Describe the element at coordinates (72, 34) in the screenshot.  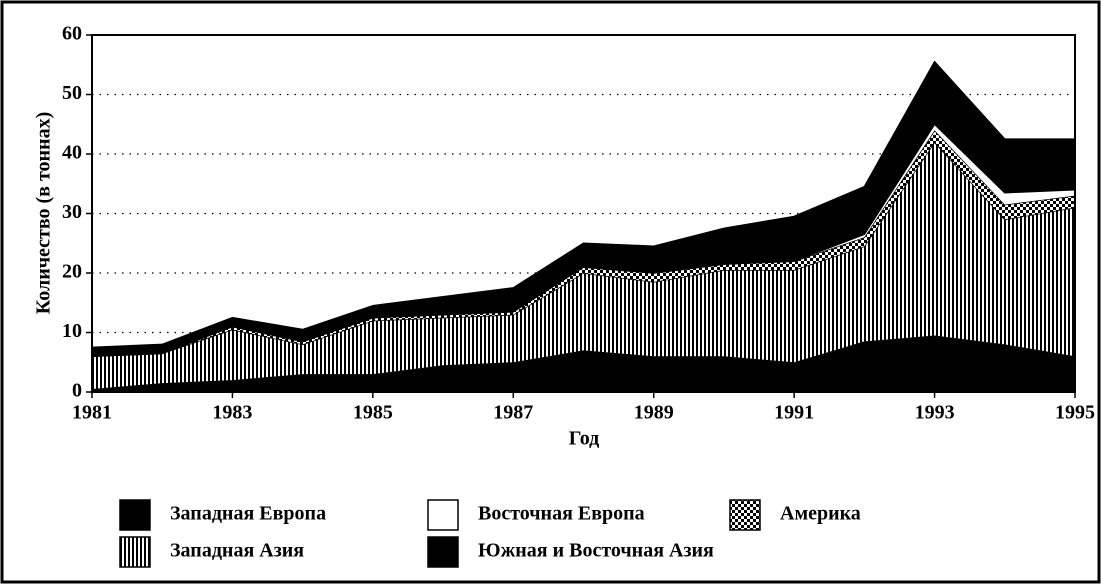
I see `y-tick-label: 60` at that location.